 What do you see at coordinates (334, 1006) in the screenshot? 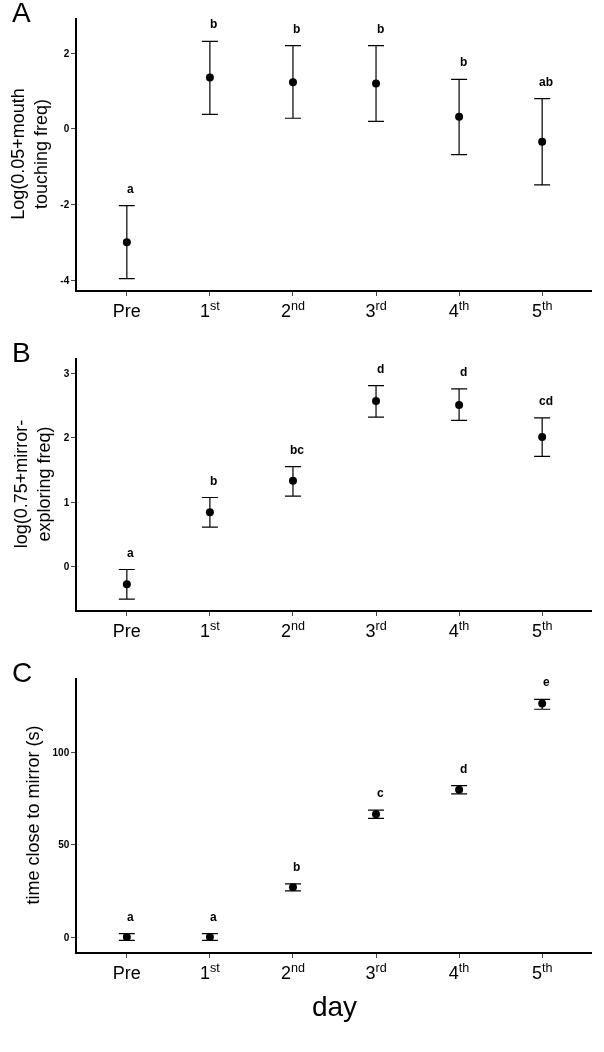
I see `x-axis-title: day` at bounding box center [334, 1006].